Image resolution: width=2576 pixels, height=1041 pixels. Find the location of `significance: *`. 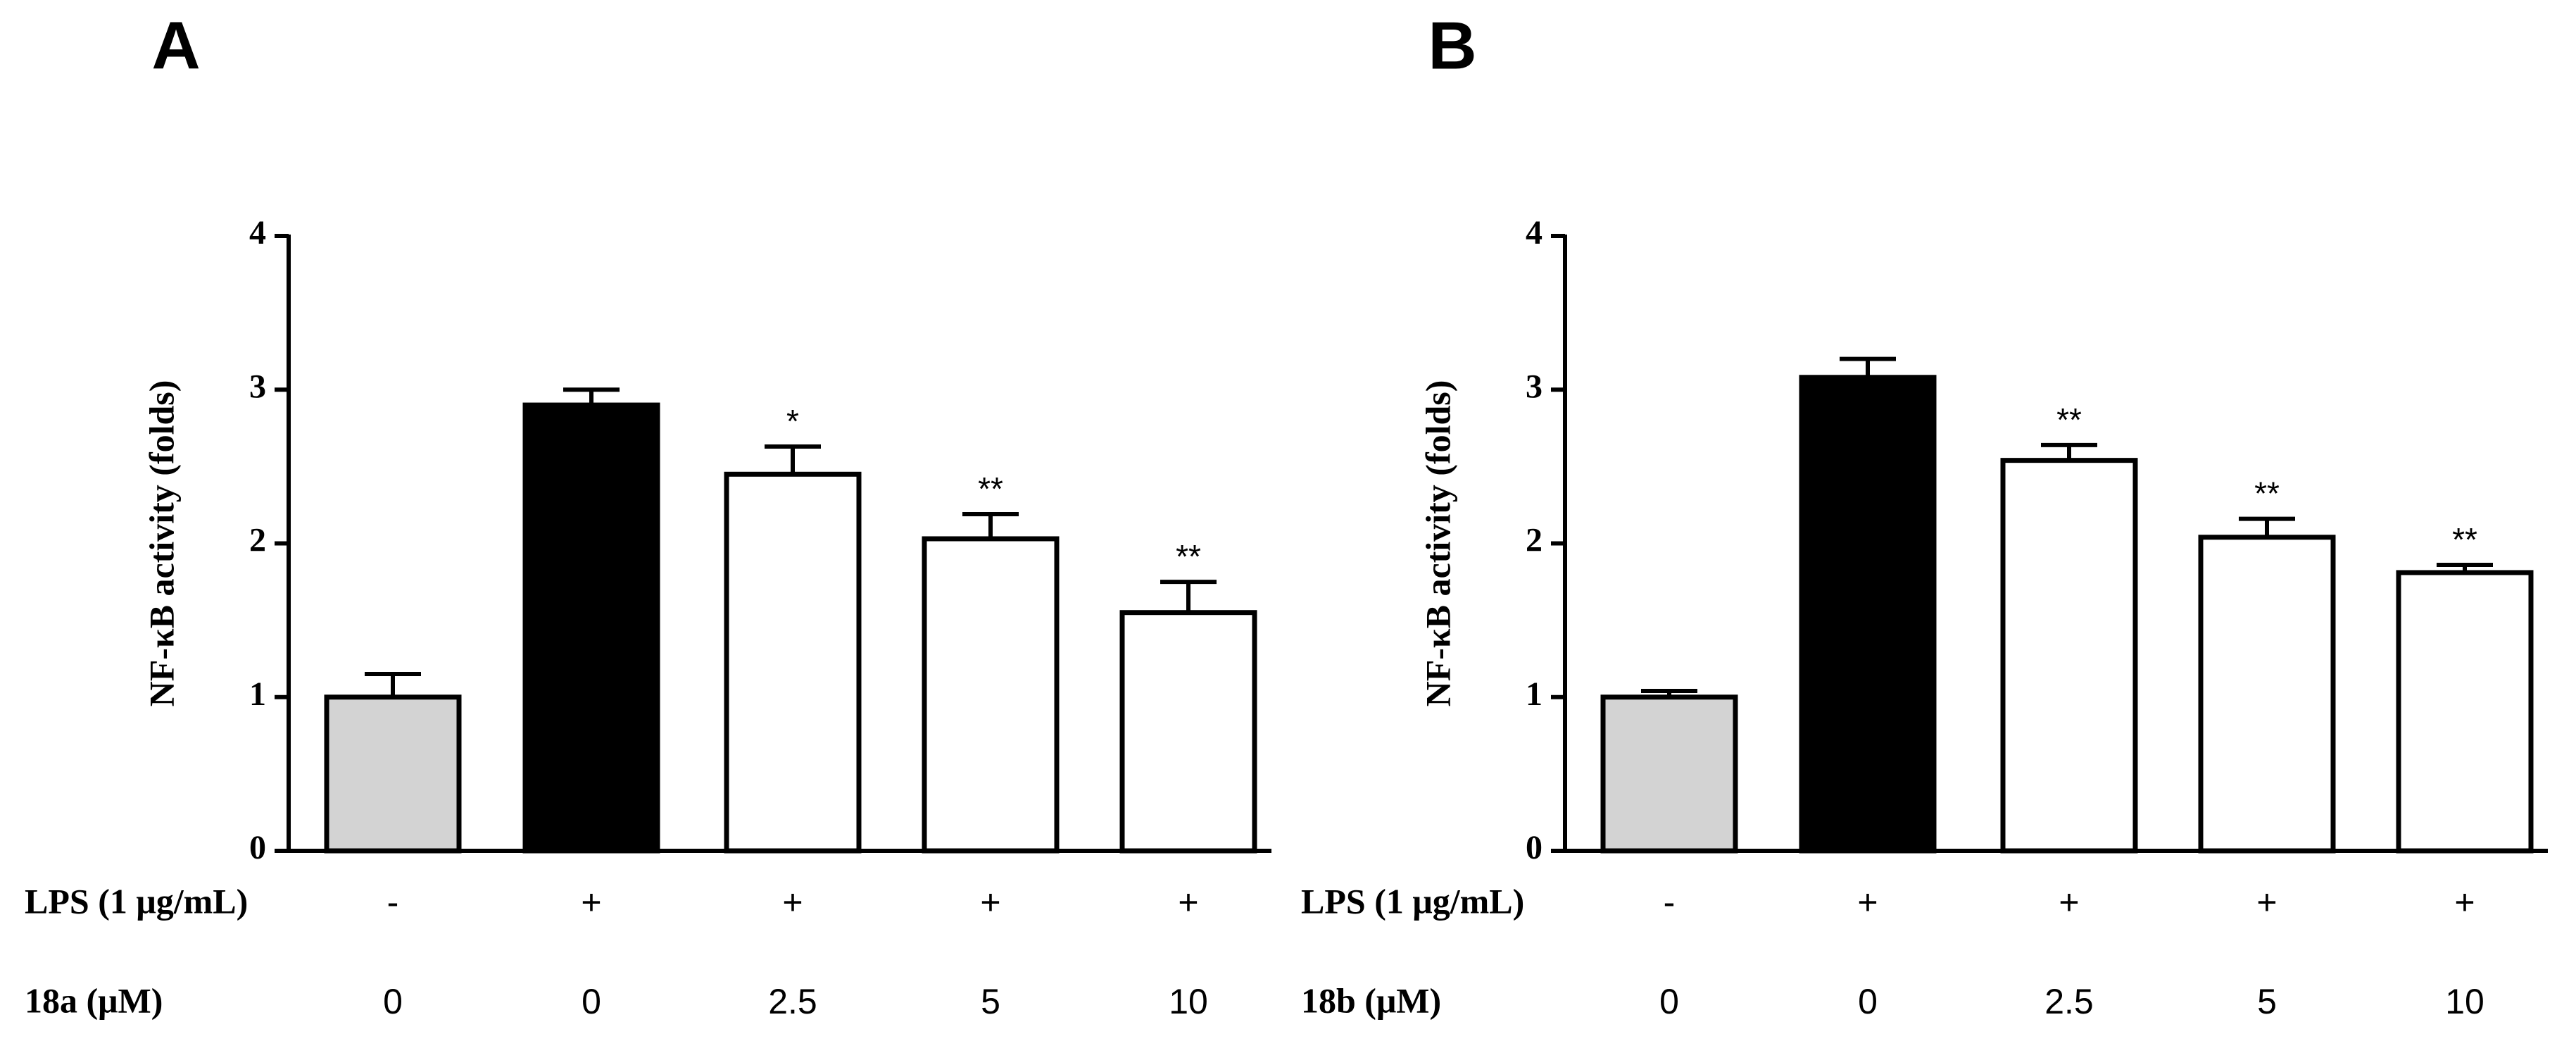

significance: * is located at coordinates (792, 422).